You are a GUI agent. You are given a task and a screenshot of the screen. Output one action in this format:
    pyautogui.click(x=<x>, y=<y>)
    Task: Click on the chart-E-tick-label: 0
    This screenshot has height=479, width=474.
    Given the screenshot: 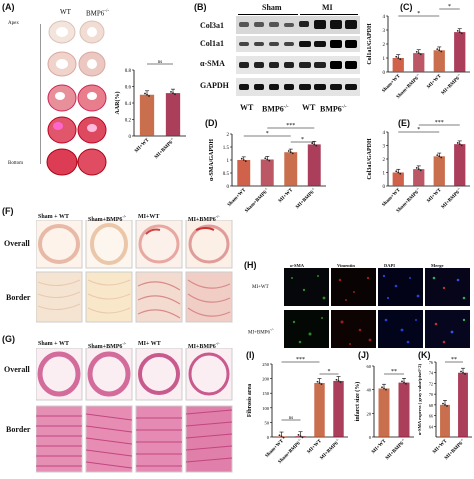 What is the action you would take?
    pyautogui.click(x=384, y=187)
    